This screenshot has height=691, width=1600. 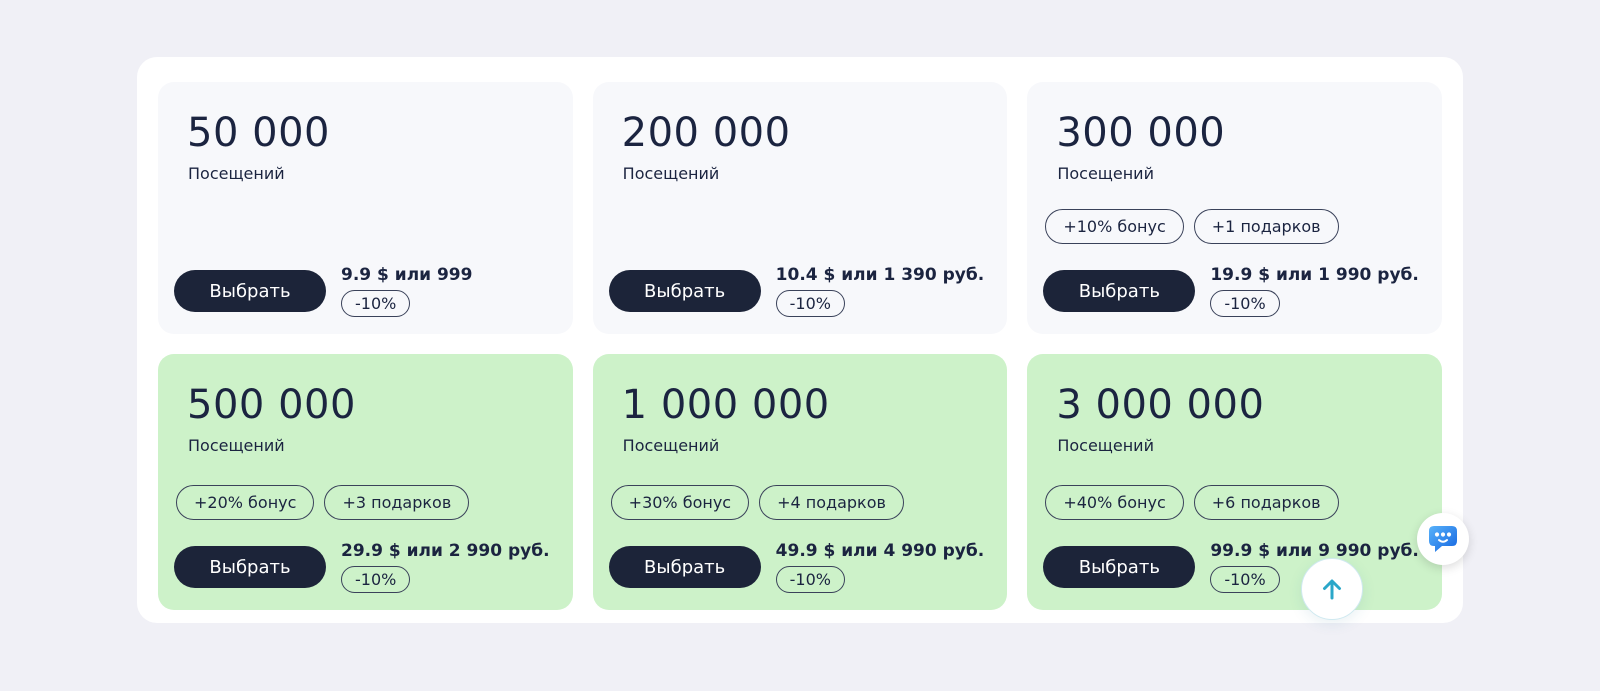 I want to click on price-text: 10.4 $ или 1 390 руб., so click(x=880, y=275).